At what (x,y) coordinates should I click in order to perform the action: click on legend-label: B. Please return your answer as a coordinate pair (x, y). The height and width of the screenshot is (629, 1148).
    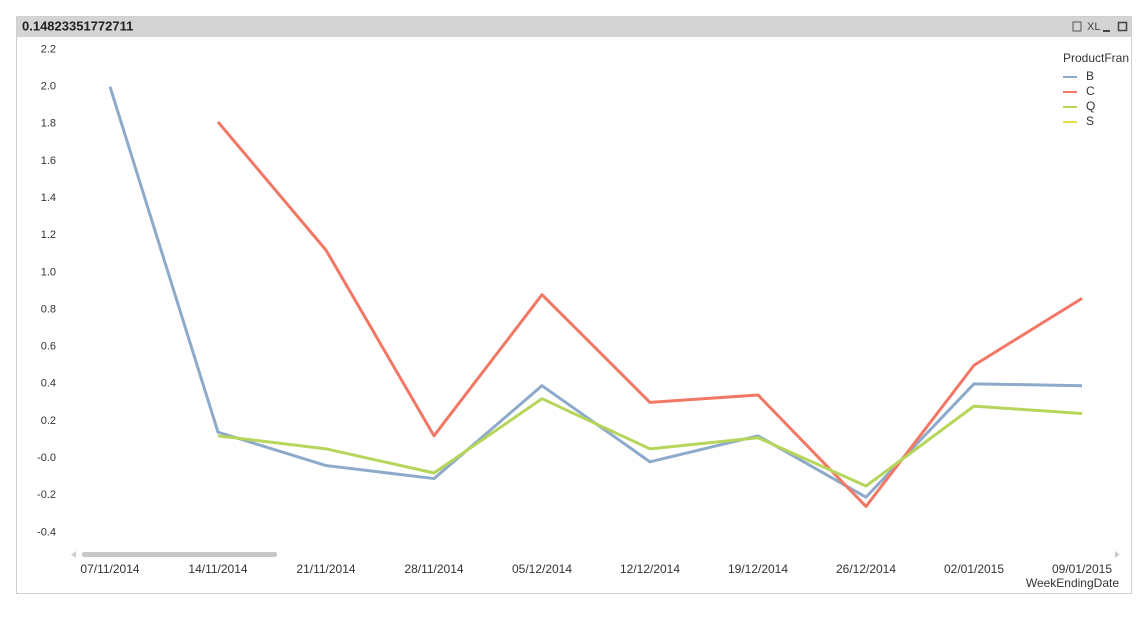
    Looking at the image, I should click on (1090, 76).